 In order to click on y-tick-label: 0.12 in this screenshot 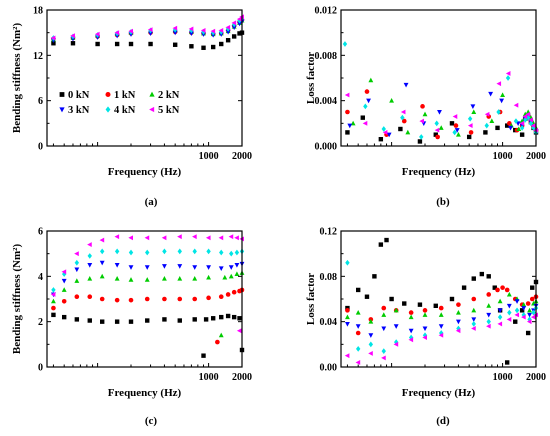, I will do `click(329, 232)`.